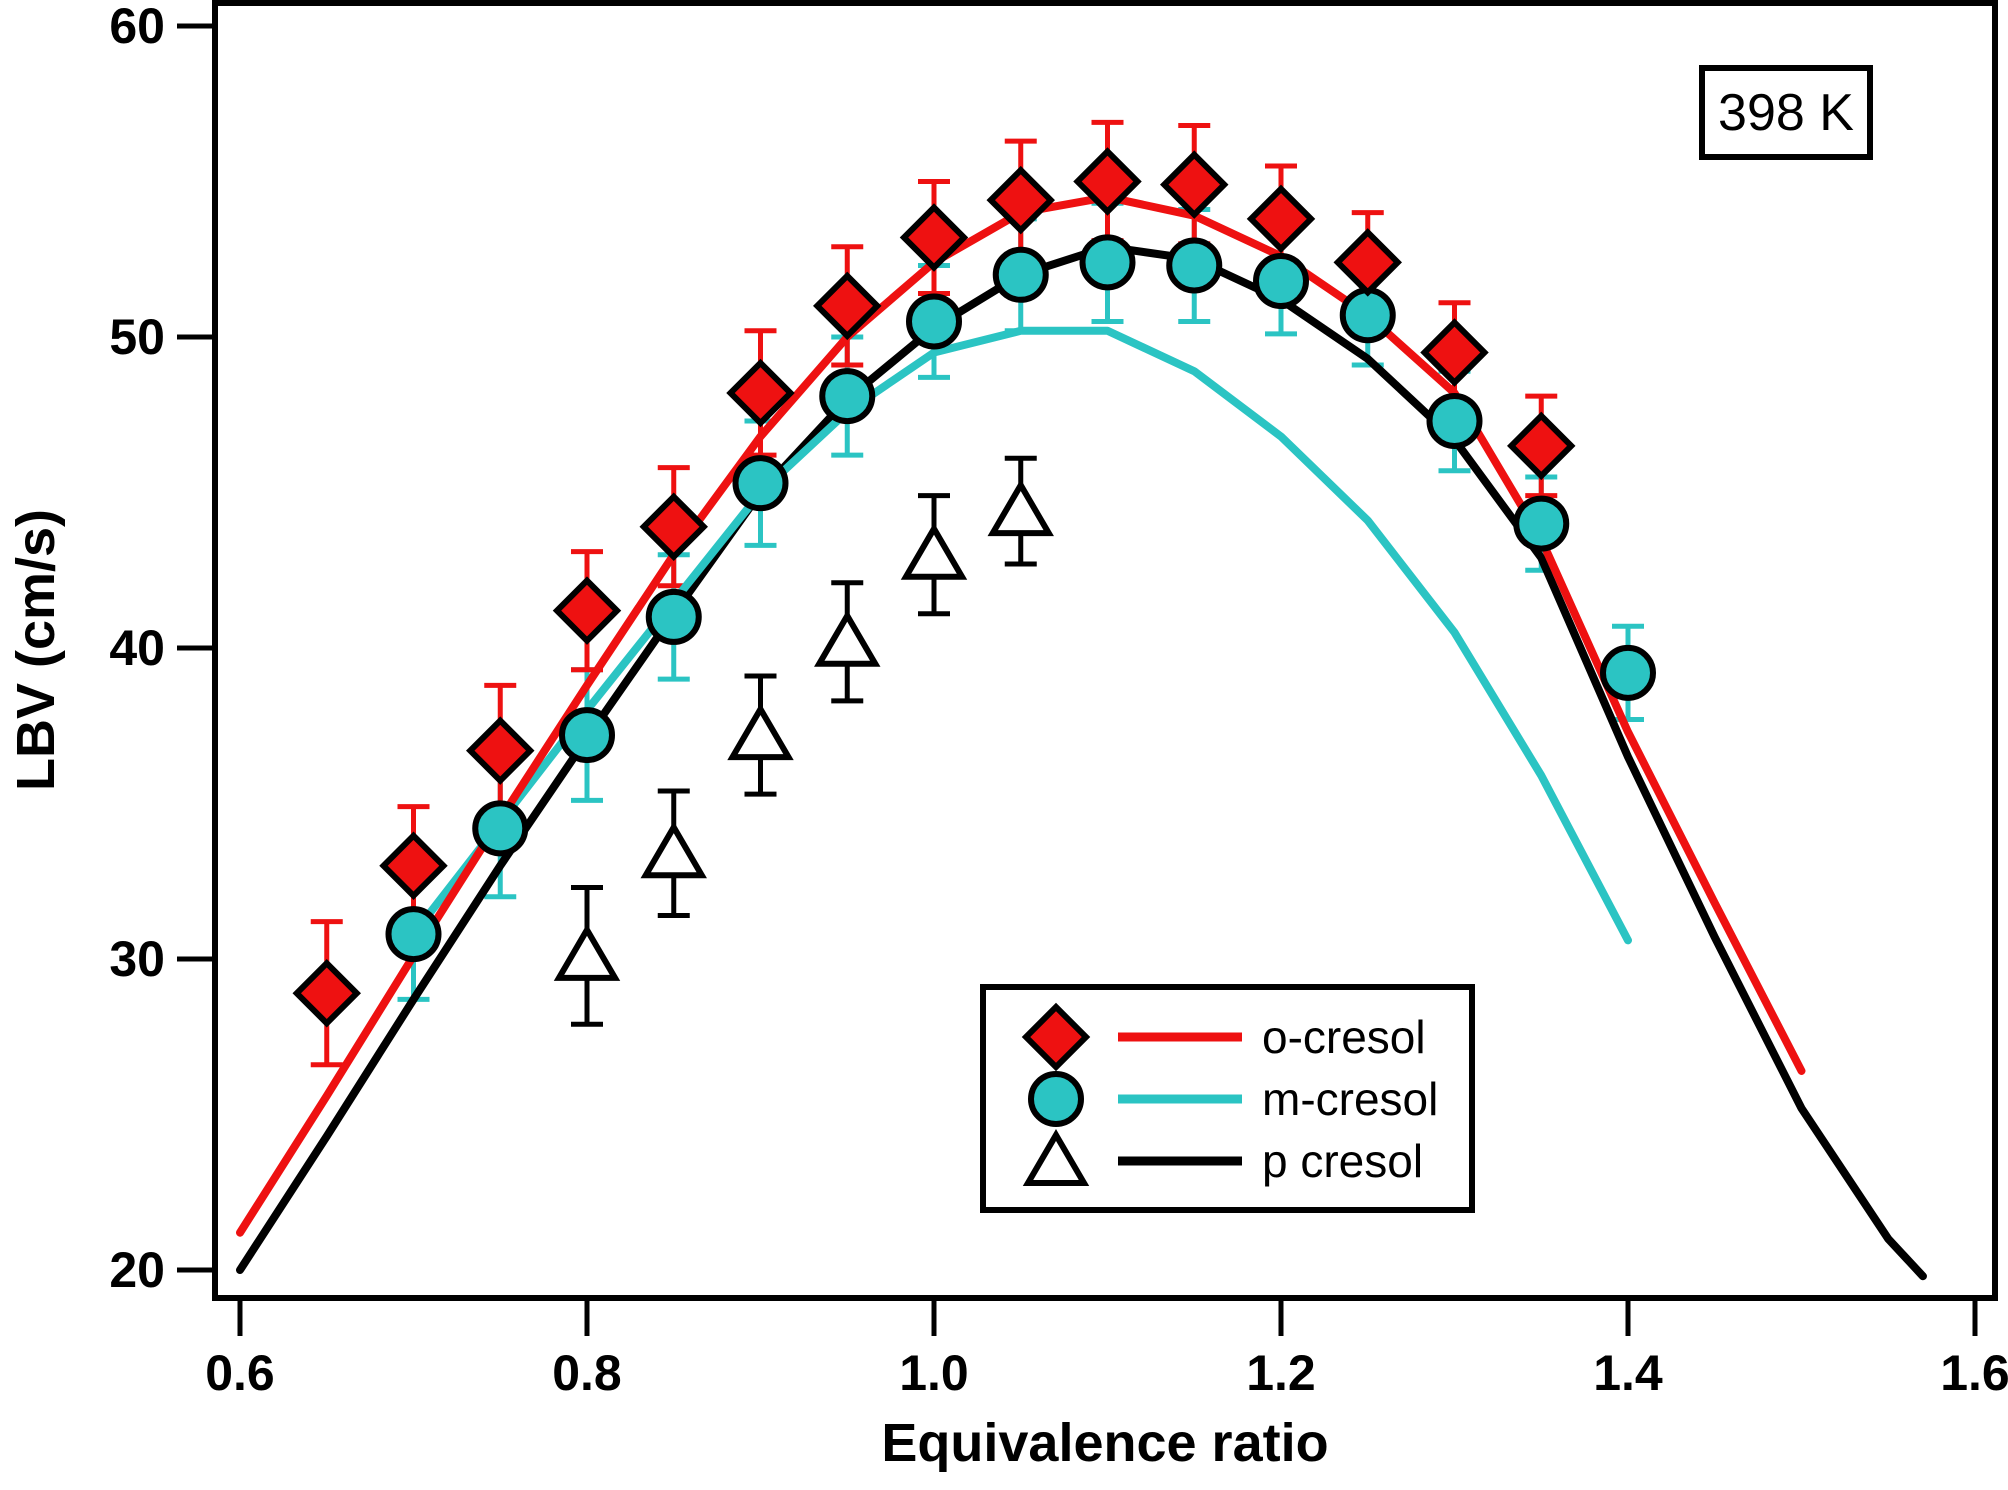  I want to click on legend: o-cresol m-cresol p cresol, so click(1227, 1098).